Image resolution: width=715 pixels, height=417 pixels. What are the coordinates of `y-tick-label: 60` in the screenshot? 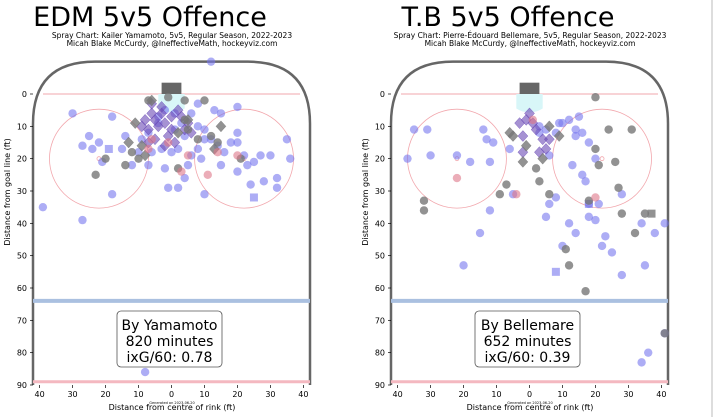 It's located at (380, 288).